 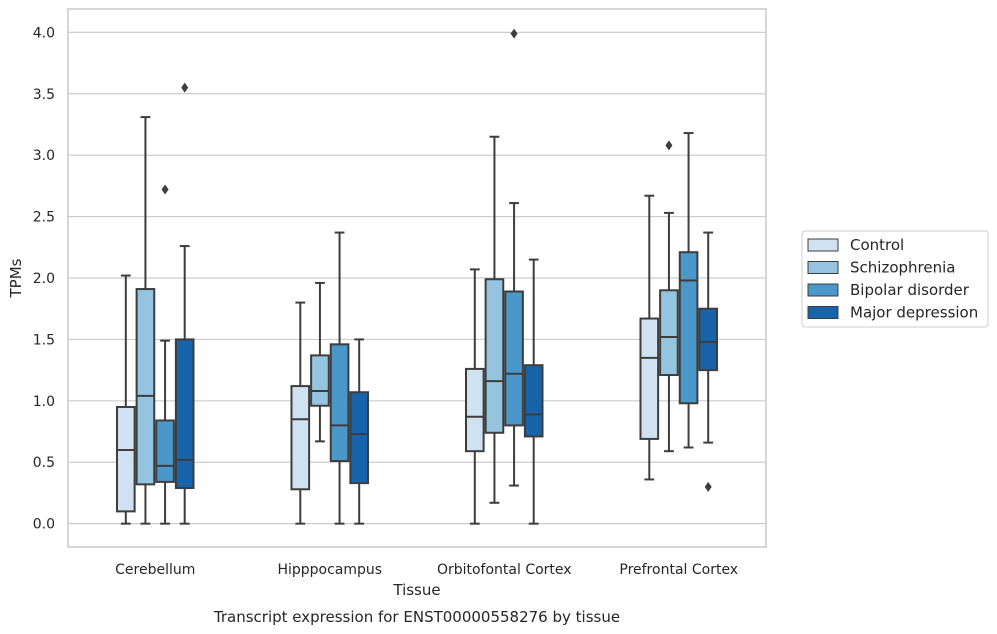 What do you see at coordinates (16, 278) in the screenshot?
I see `y-axis-title: TPMs` at bounding box center [16, 278].